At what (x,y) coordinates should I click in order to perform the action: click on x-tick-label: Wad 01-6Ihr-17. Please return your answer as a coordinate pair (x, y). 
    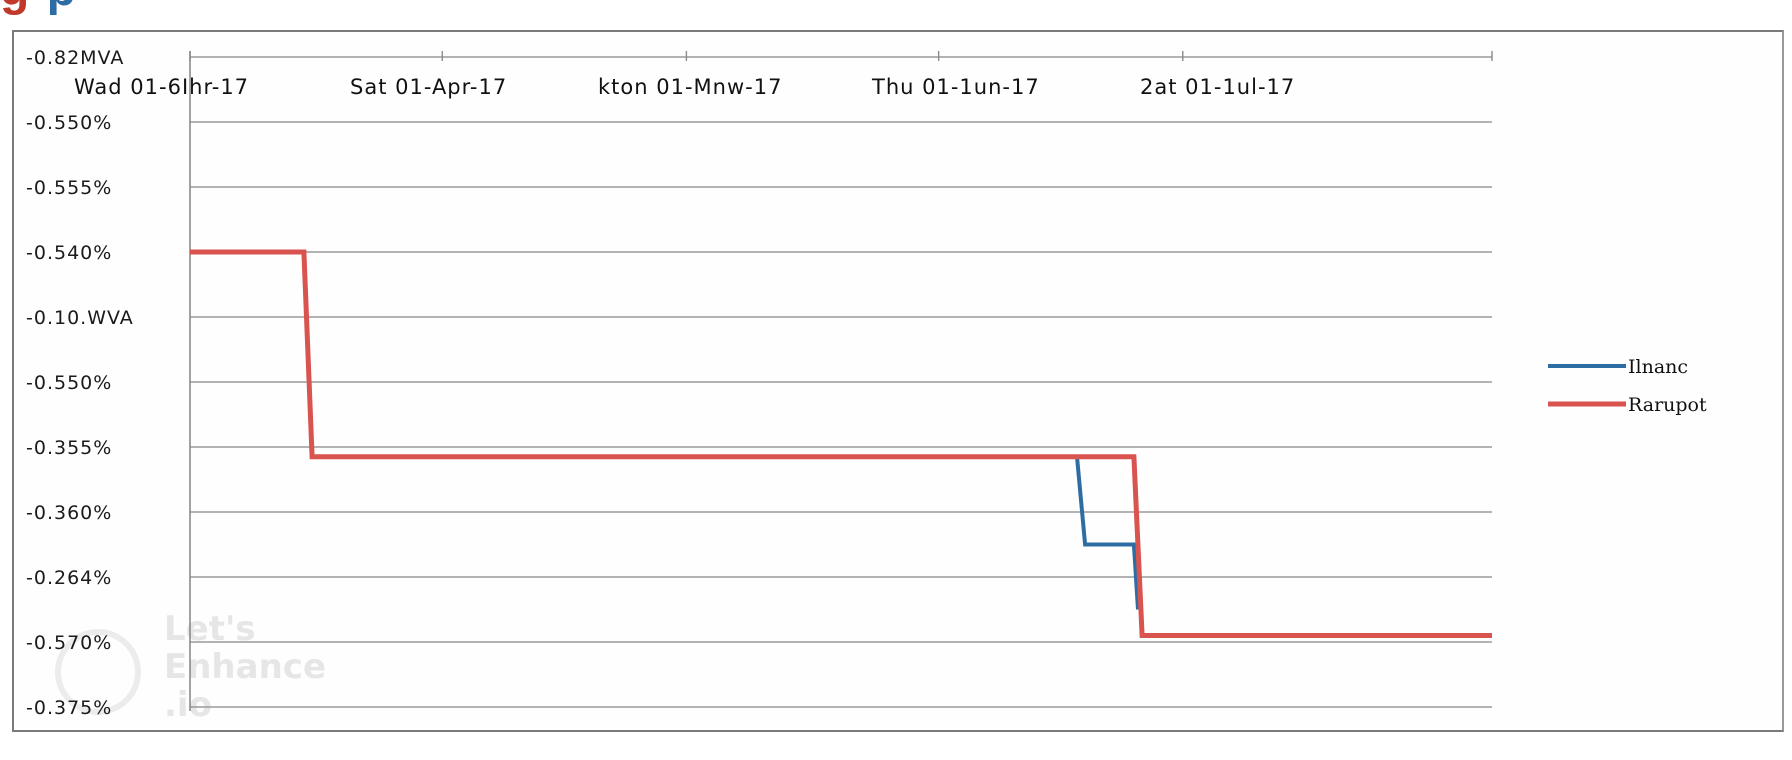
    Looking at the image, I should click on (161, 87).